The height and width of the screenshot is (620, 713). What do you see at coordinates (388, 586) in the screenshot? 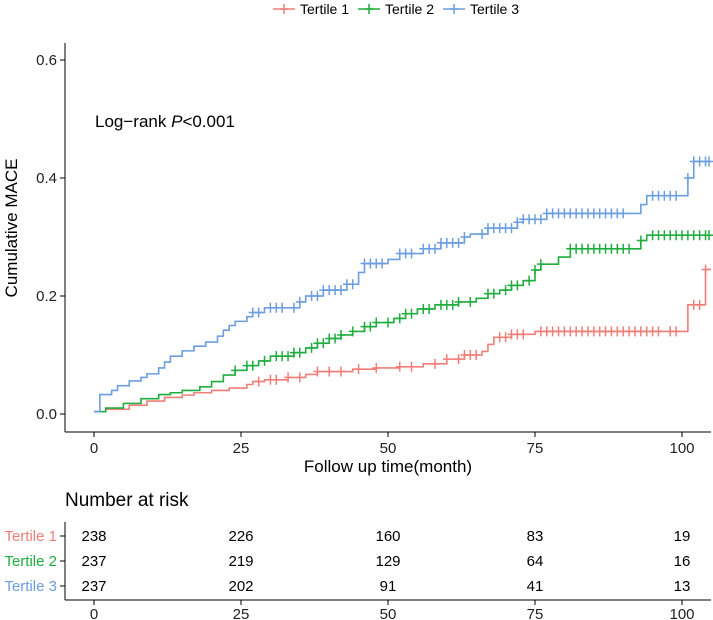
I see `risk-count: 91` at bounding box center [388, 586].